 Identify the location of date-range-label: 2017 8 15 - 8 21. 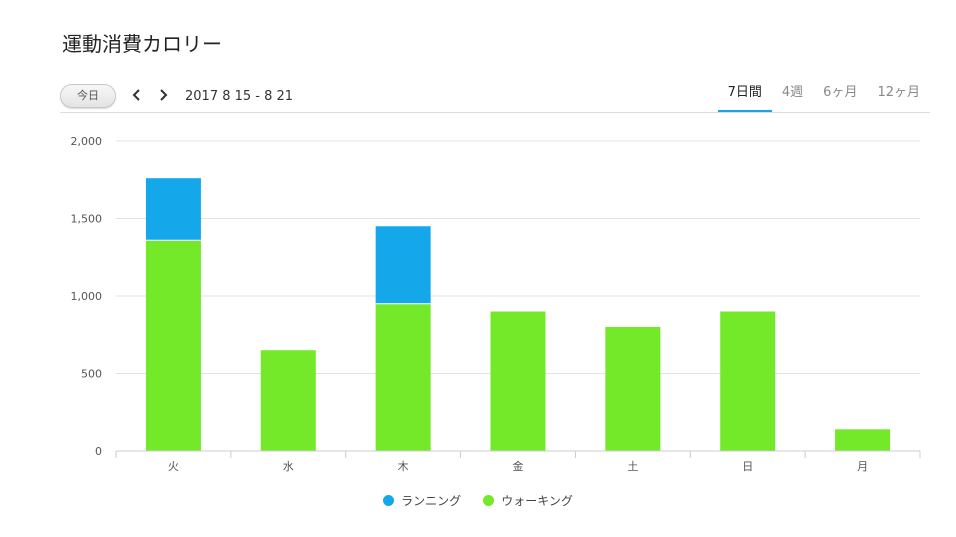
(239, 96).